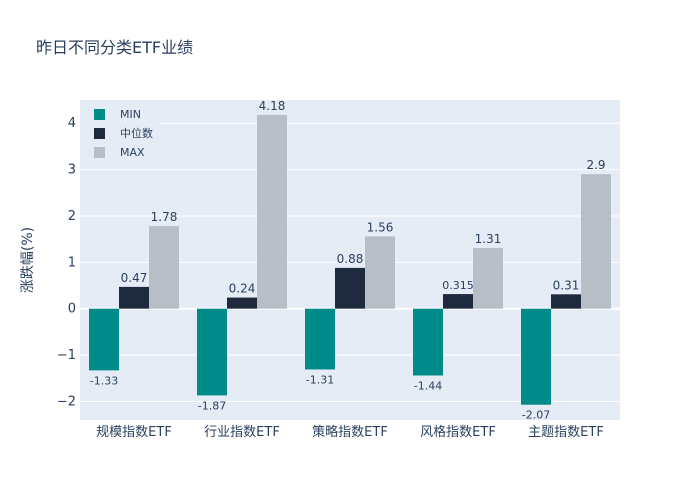 This screenshot has height=500, width=700. What do you see at coordinates (458, 432) in the screenshot?
I see `x-category-label: 风格指数ETF` at bounding box center [458, 432].